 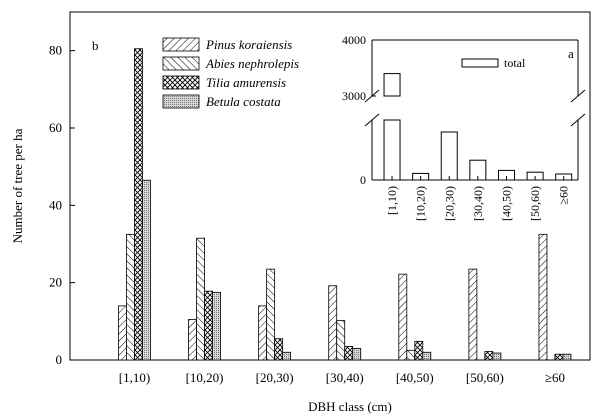 I want to click on legend-label-2: Abies nephrolepis, so click(x=252, y=63).